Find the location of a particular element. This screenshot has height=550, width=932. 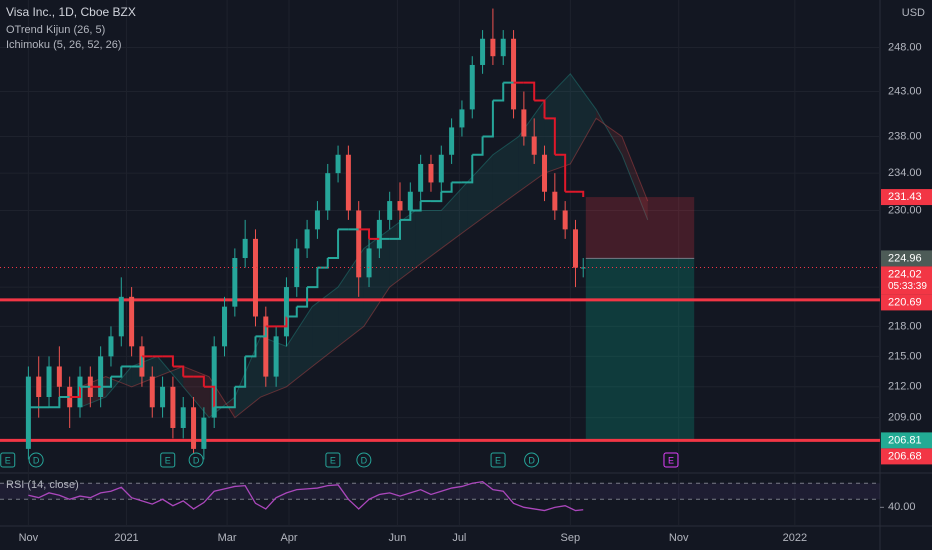

y-tick-label: 238.00 is located at coordinates (905, 136).